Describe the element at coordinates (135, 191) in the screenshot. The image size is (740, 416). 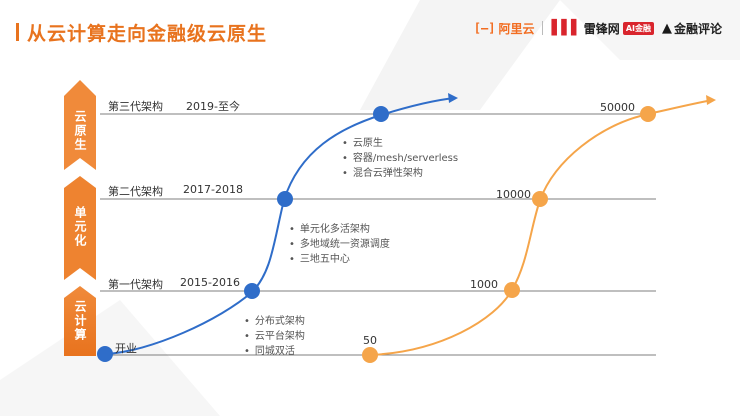
I see `gen2-label: 第二代架构` at that location.